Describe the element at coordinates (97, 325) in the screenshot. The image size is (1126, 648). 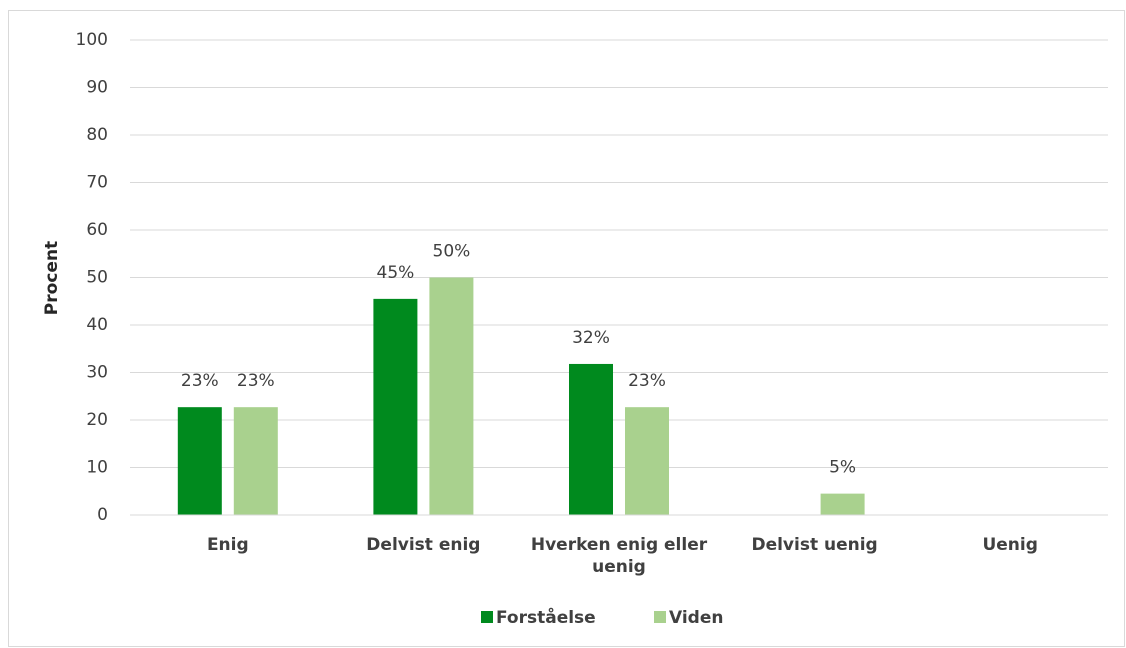
I see `y-tick-label: 40` at that location.